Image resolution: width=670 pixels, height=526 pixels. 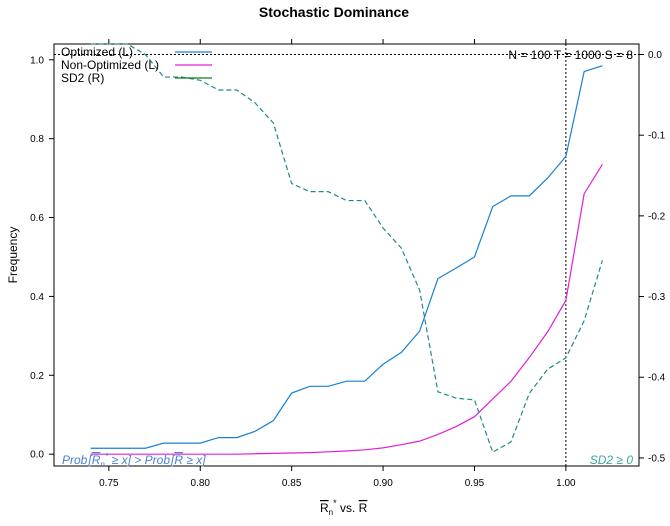 What do you see at coordinates (337, 41) in the screenshot?
I see `x-axis-top` at bounding box center [337, 41].